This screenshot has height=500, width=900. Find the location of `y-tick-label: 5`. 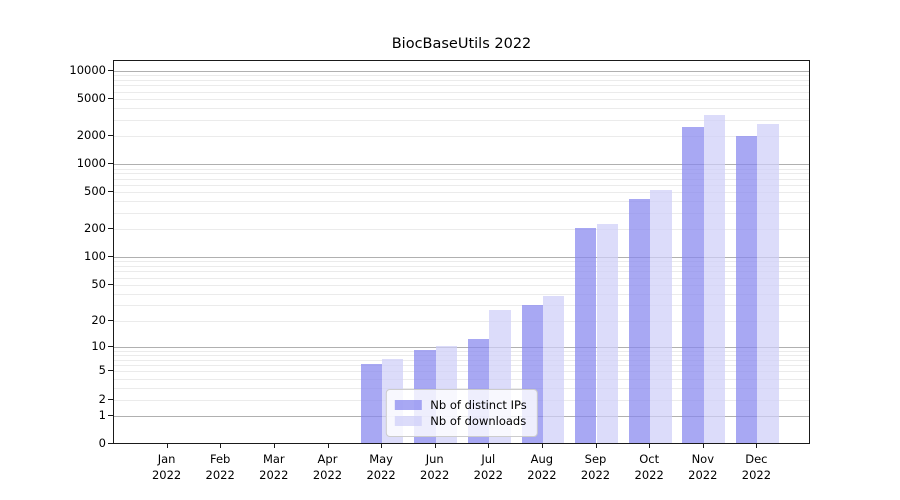

y-tick-label: 5 is located at coordinates (102, 370).